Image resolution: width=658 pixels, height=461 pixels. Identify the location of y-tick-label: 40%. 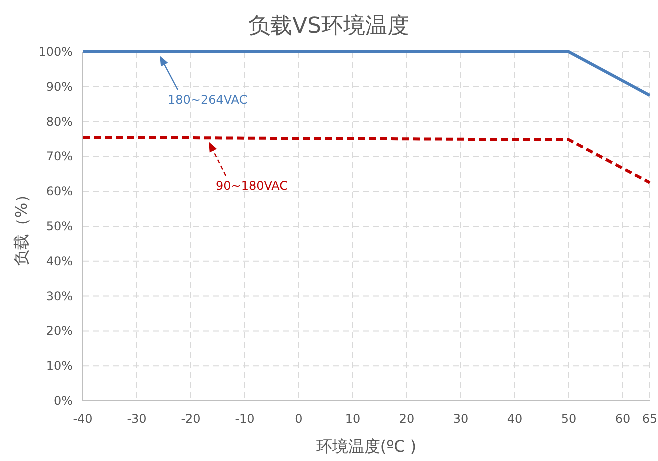
(59, 261).